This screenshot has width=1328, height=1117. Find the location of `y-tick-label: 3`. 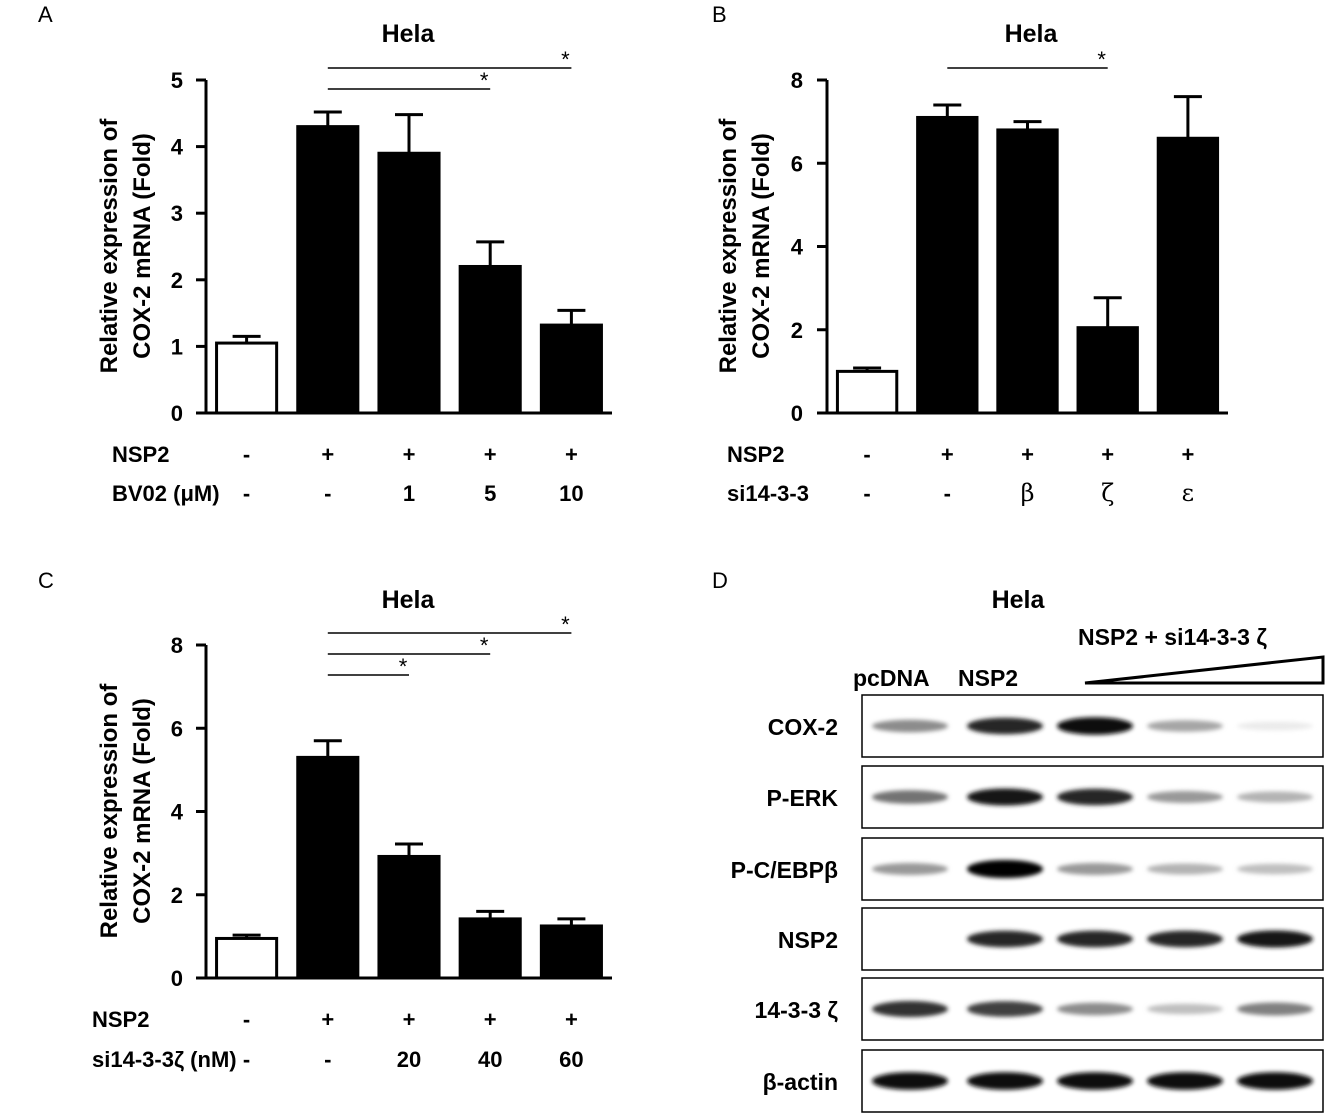

y-tick-label: 3 is located at coordinates (177, 213).